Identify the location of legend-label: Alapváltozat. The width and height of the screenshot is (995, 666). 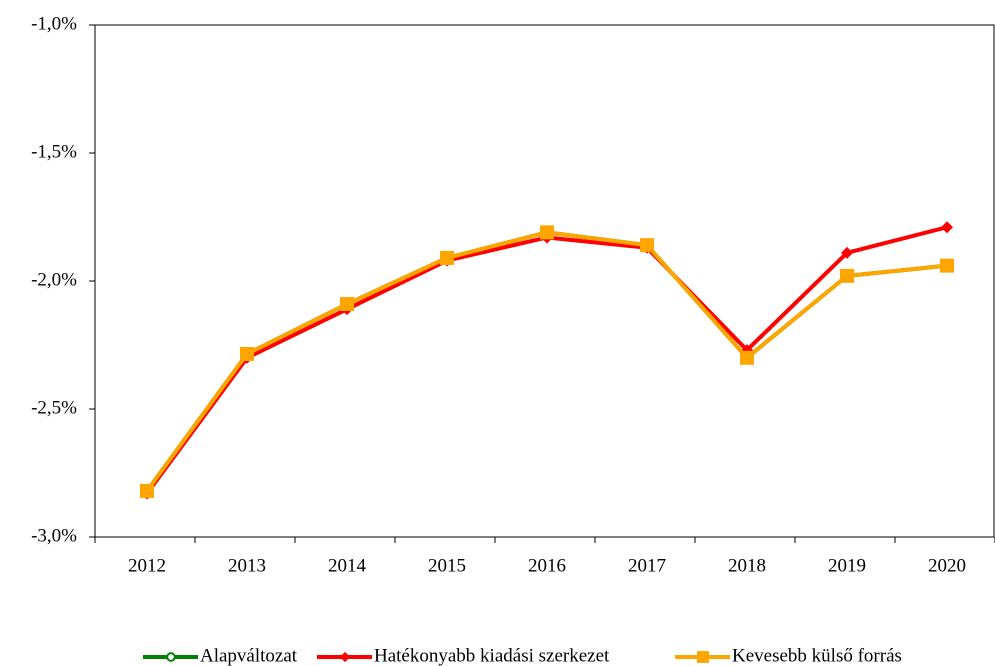
(249, 655).